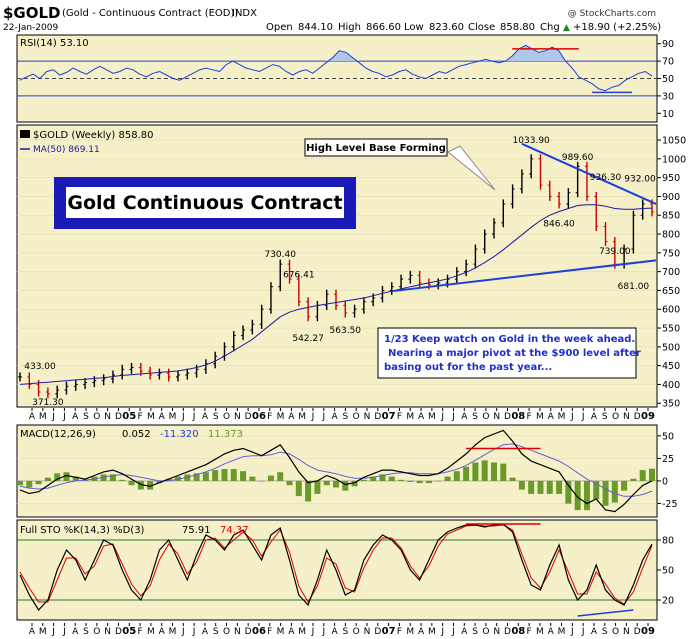 This screenshot has height=639, width=700. What do you see at coordinates (82, 530) in the screenshot?
I see `sto-label: Full STO %K(14,3) %D(3)` at bounding box center [82, 530].